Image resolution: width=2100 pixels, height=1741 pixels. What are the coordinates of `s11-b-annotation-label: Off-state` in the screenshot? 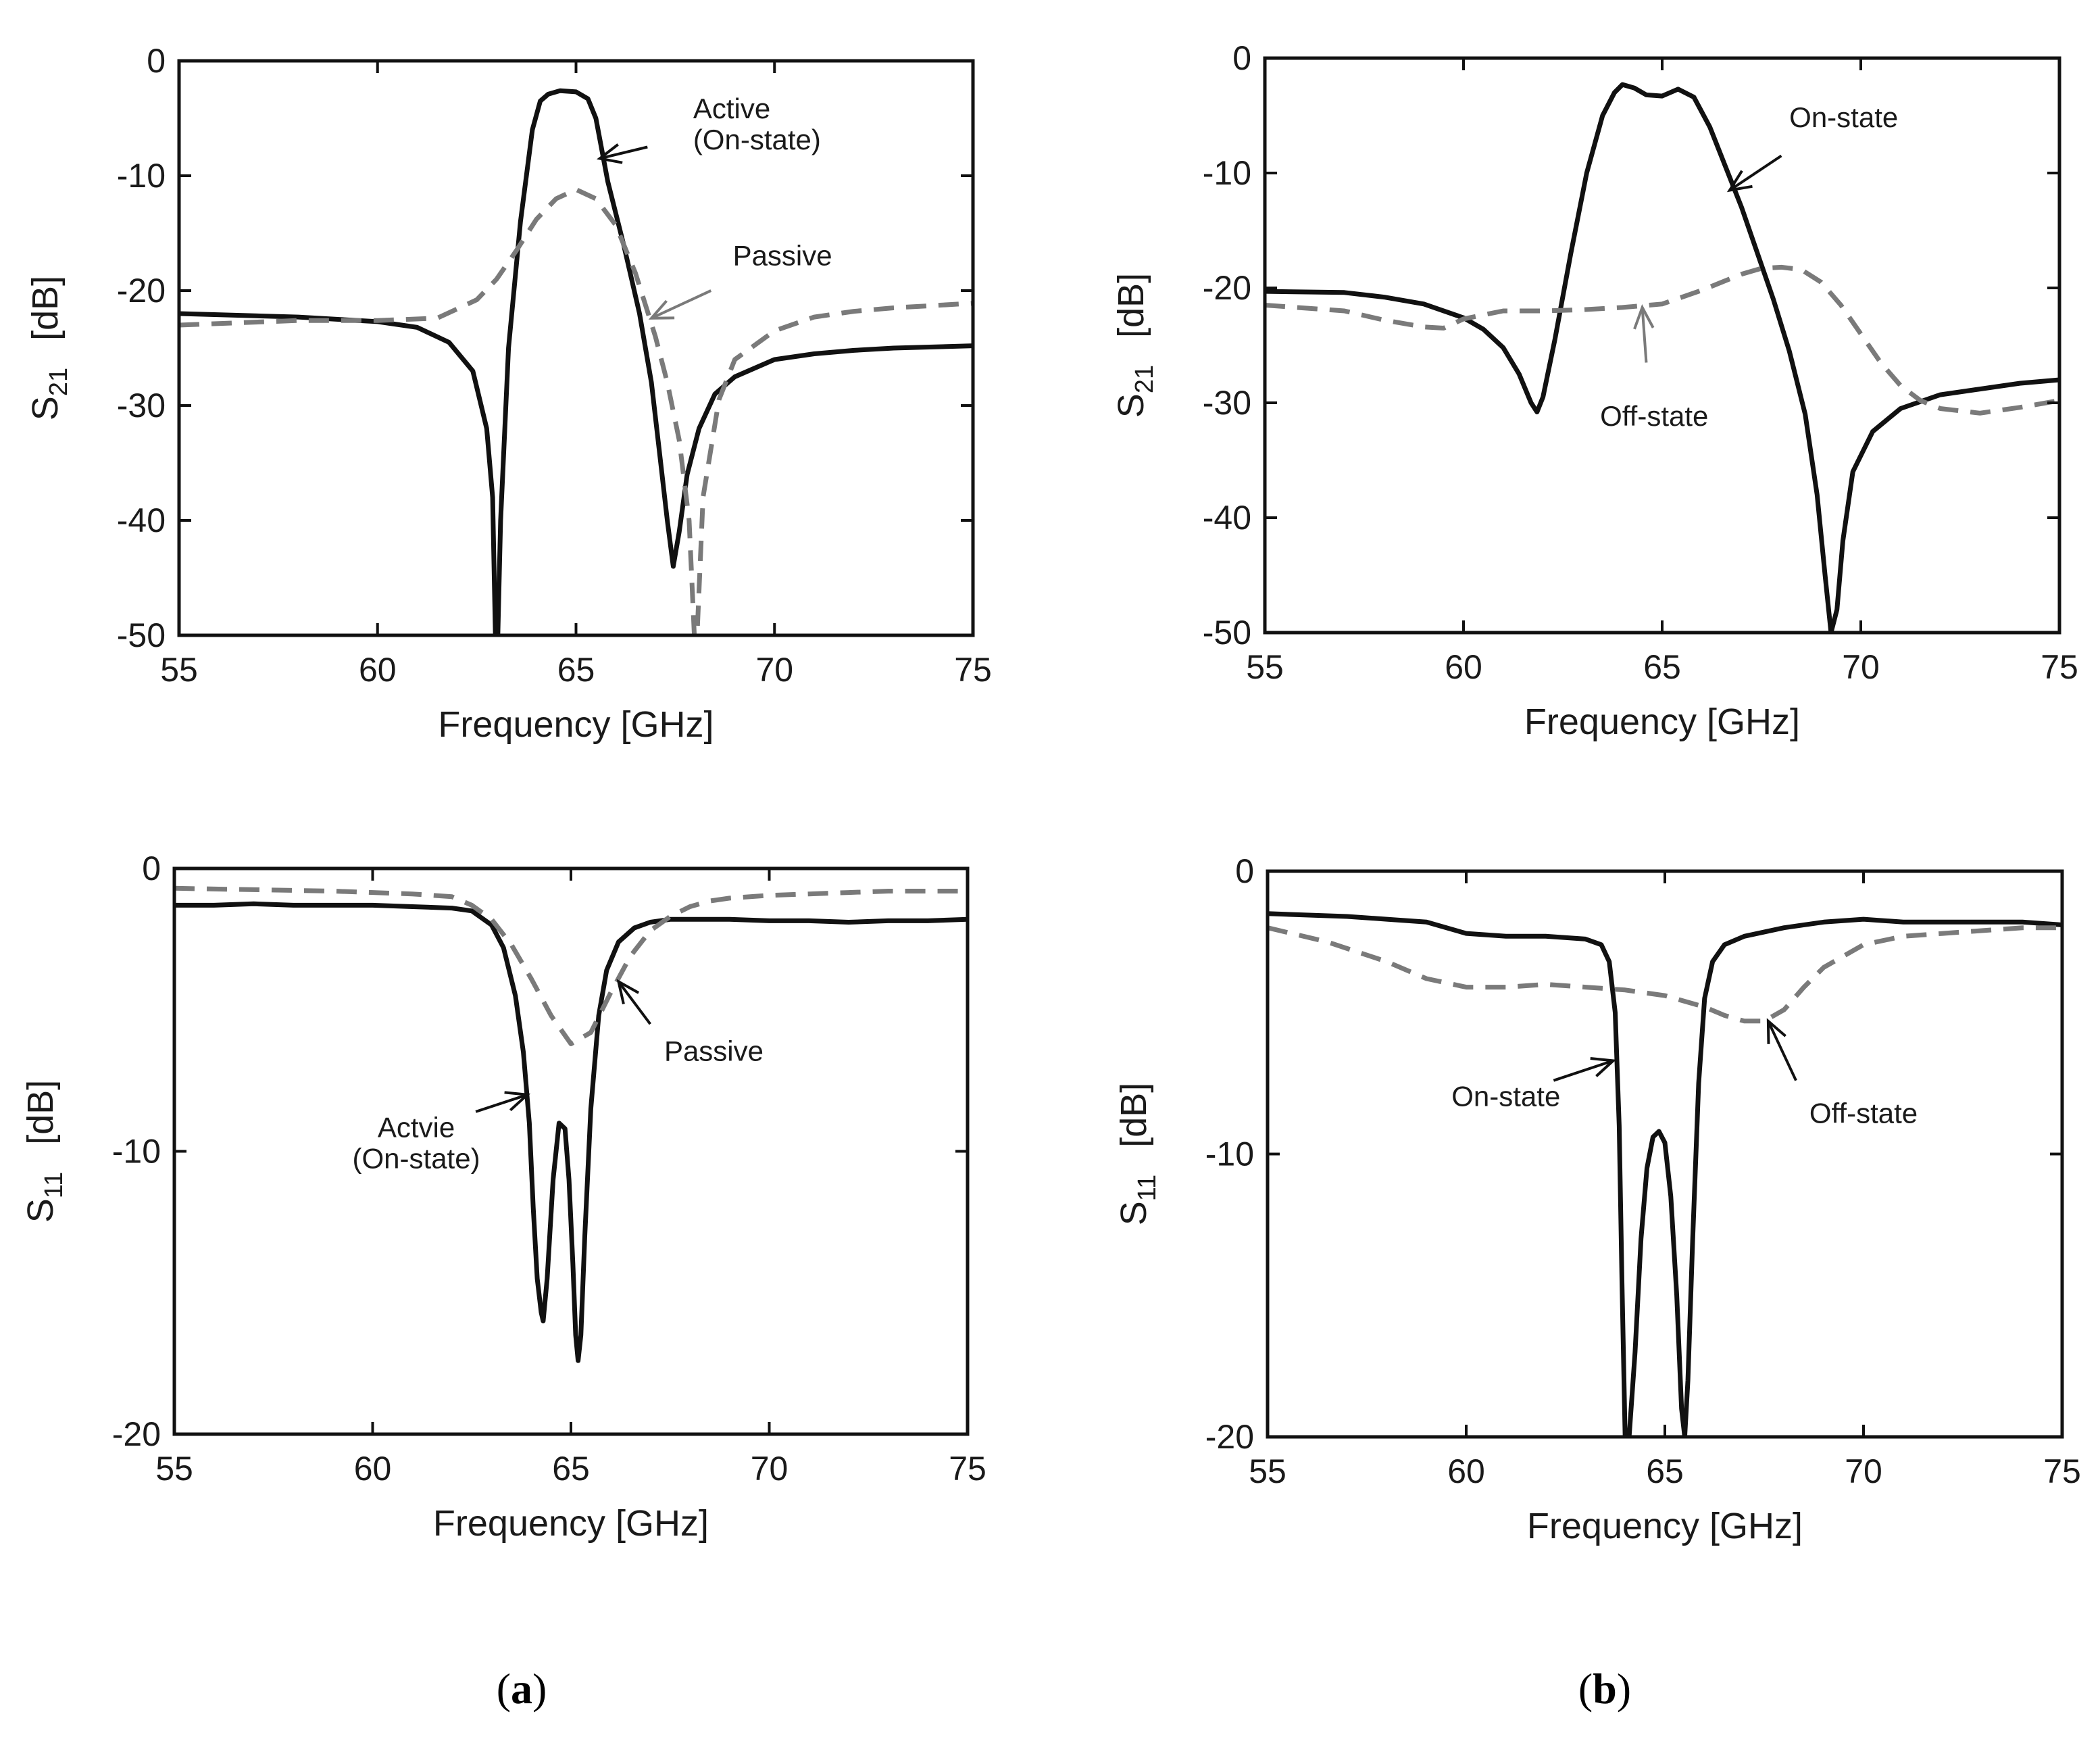 It's located at (1863, 1113).